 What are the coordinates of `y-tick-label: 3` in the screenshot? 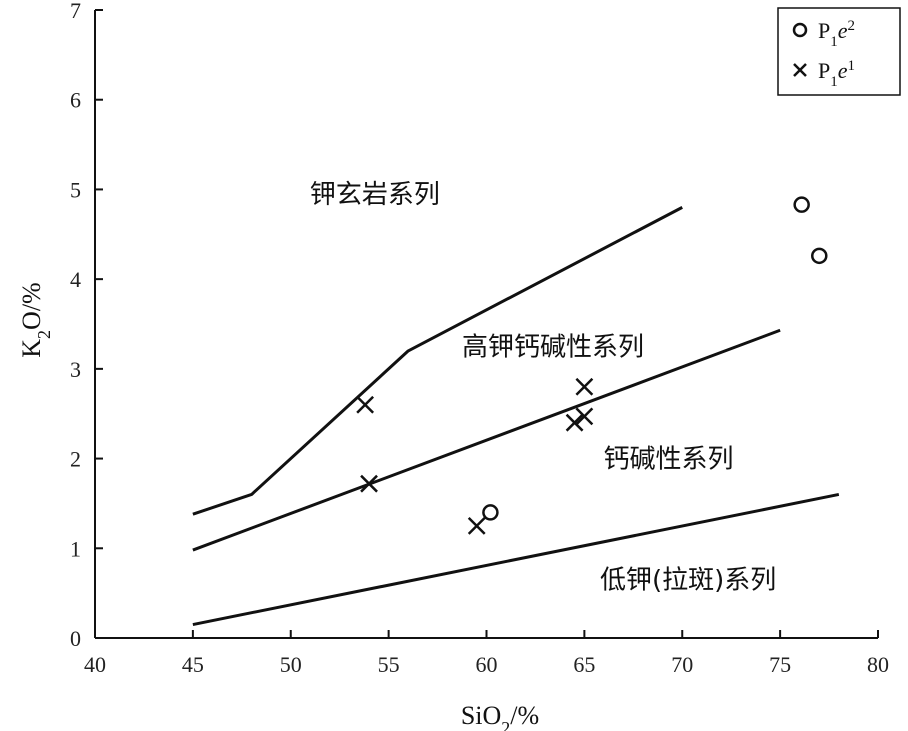 It's located at (75, 369).